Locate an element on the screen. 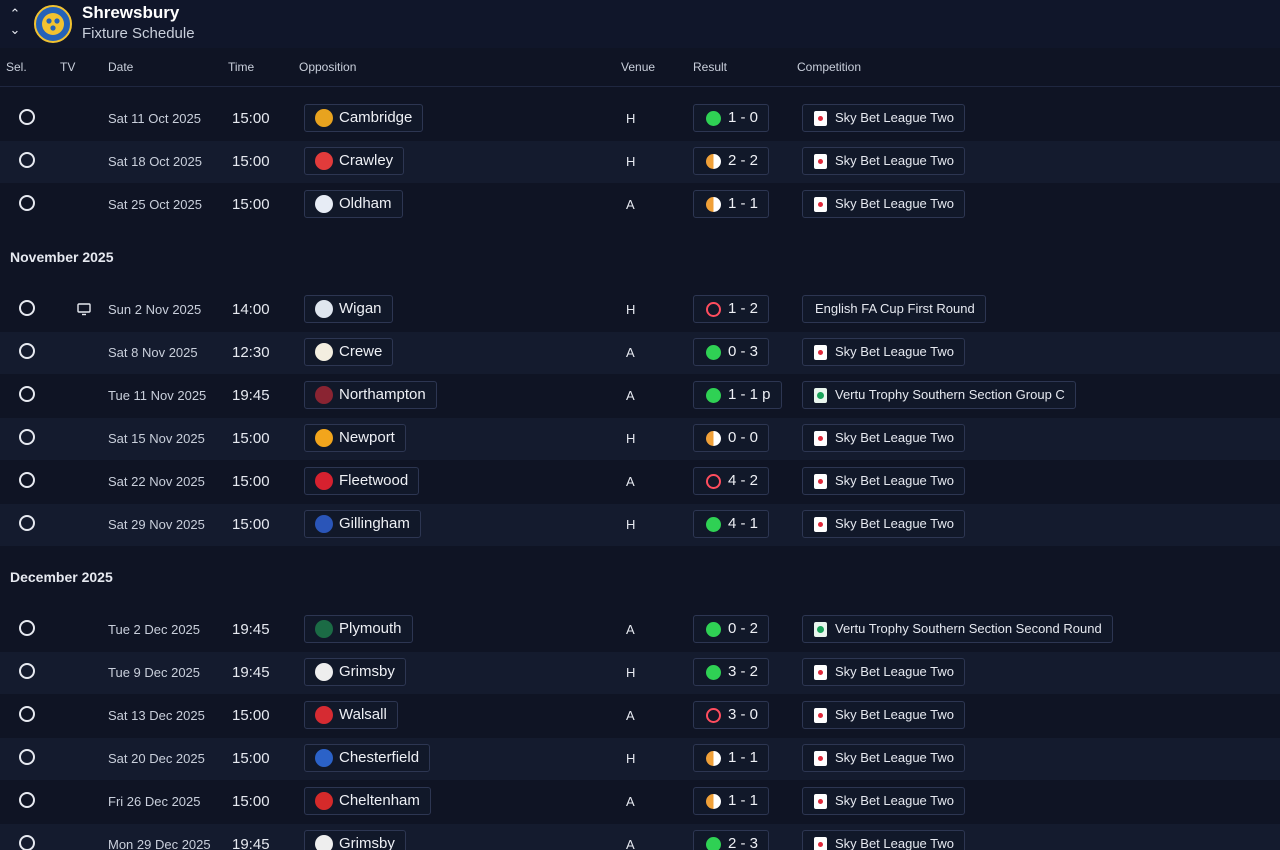 The width and height of the screenshot is (1280, 850). opposition-button: Cheltenham is located at coordinates (367, 801).